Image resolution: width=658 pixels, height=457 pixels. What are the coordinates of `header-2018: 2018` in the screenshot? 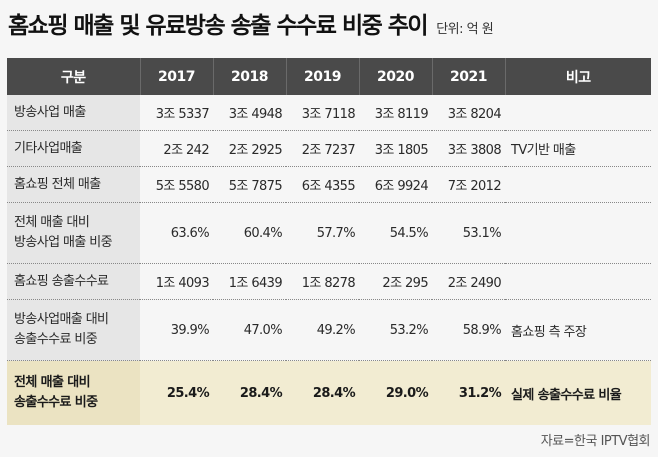 It's located at (249, 76).